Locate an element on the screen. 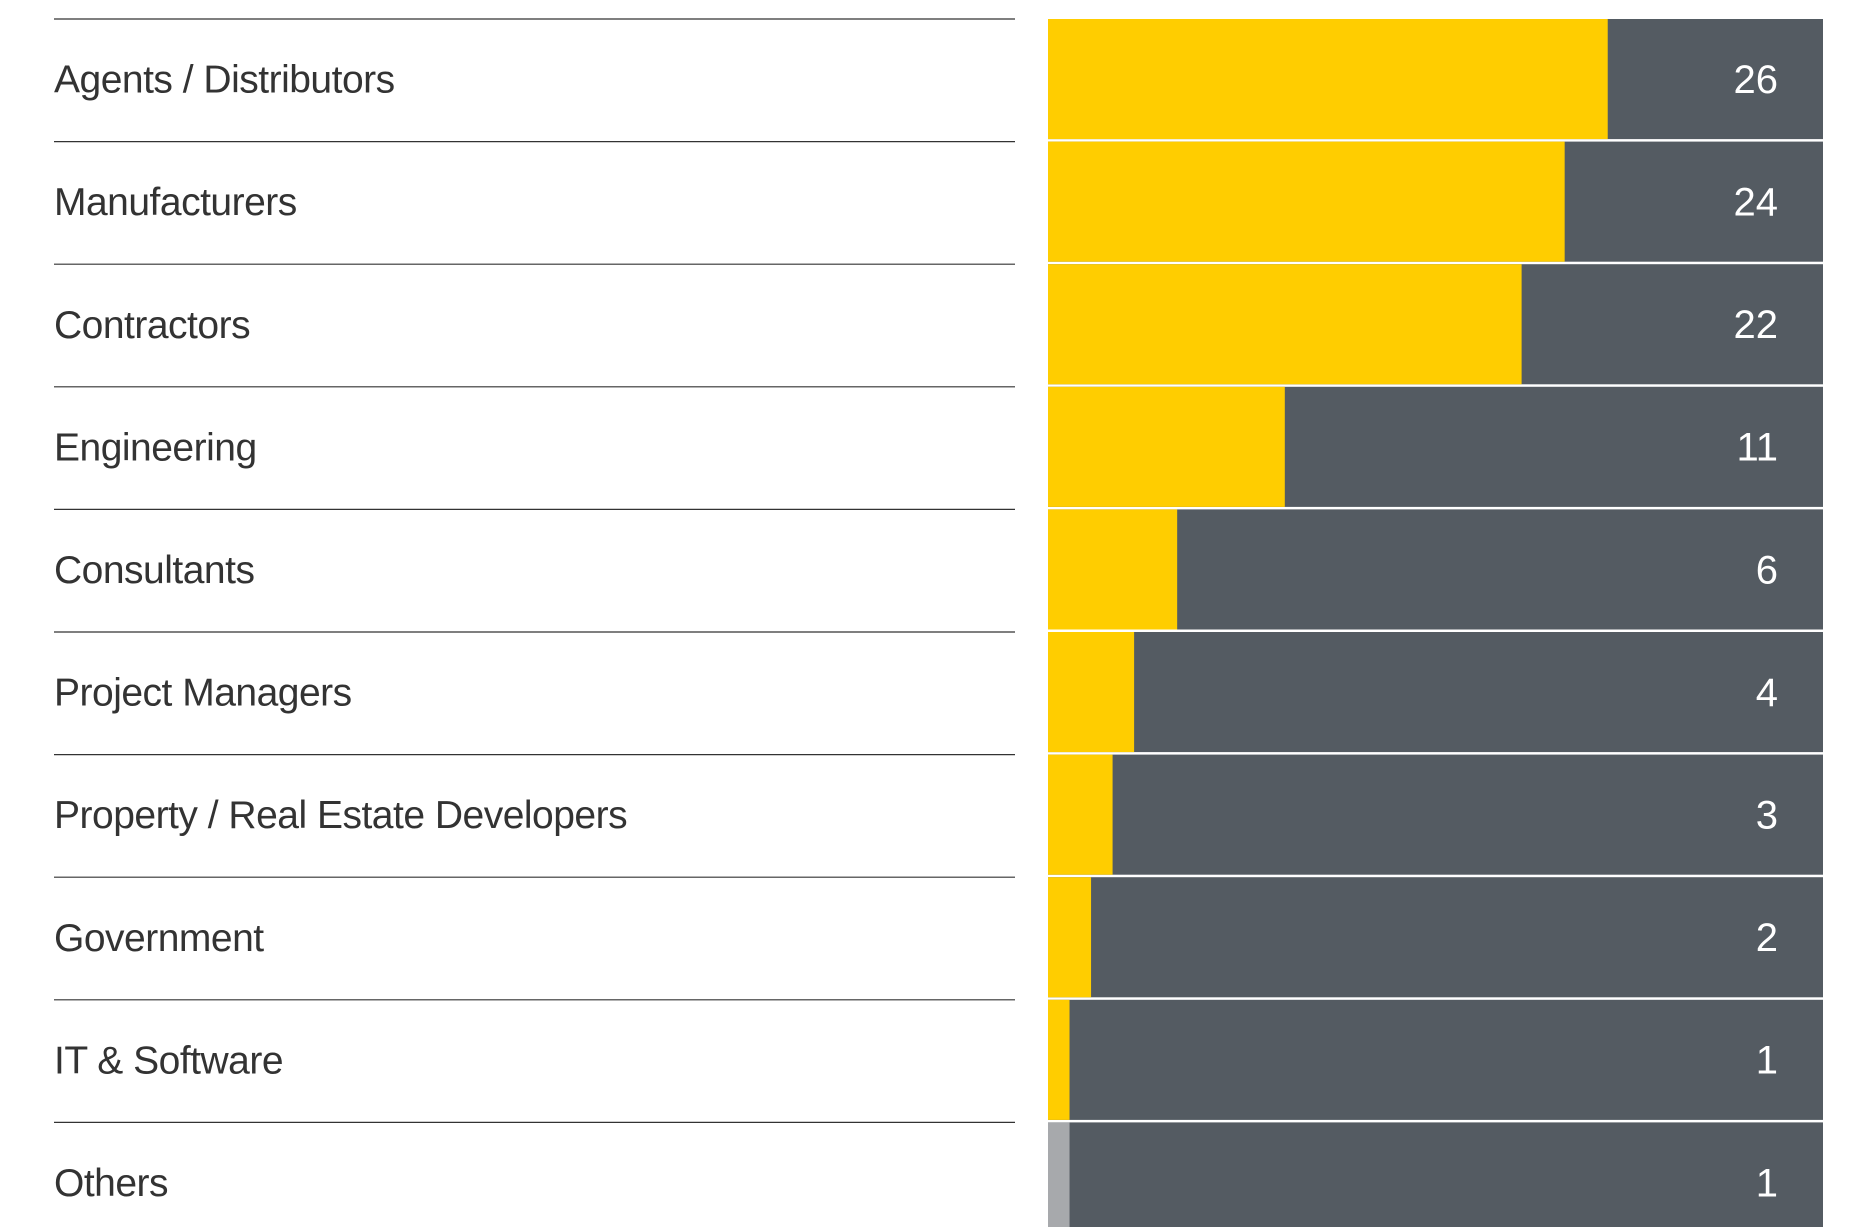  category-label: Property / Real Estate Developers is located at coordinates (340, 815).